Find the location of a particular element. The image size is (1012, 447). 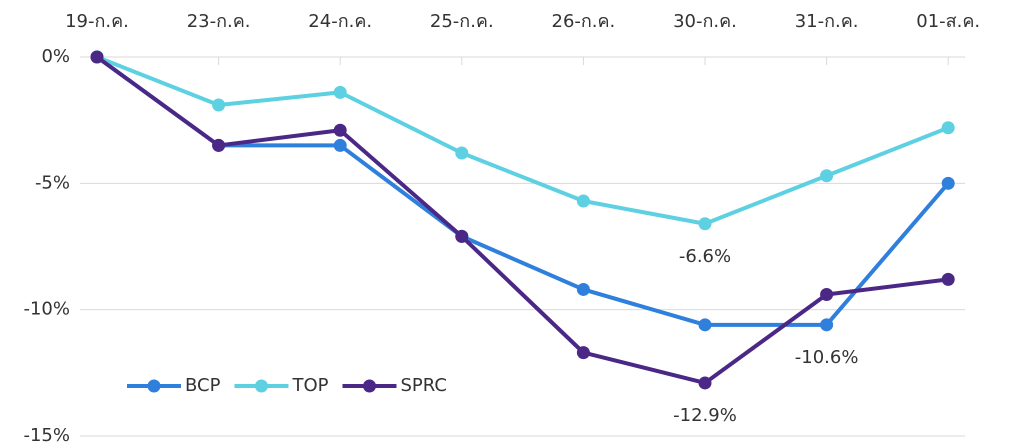

x-tick-label: 30-ก.ค. is located at coordinates (705, 21).